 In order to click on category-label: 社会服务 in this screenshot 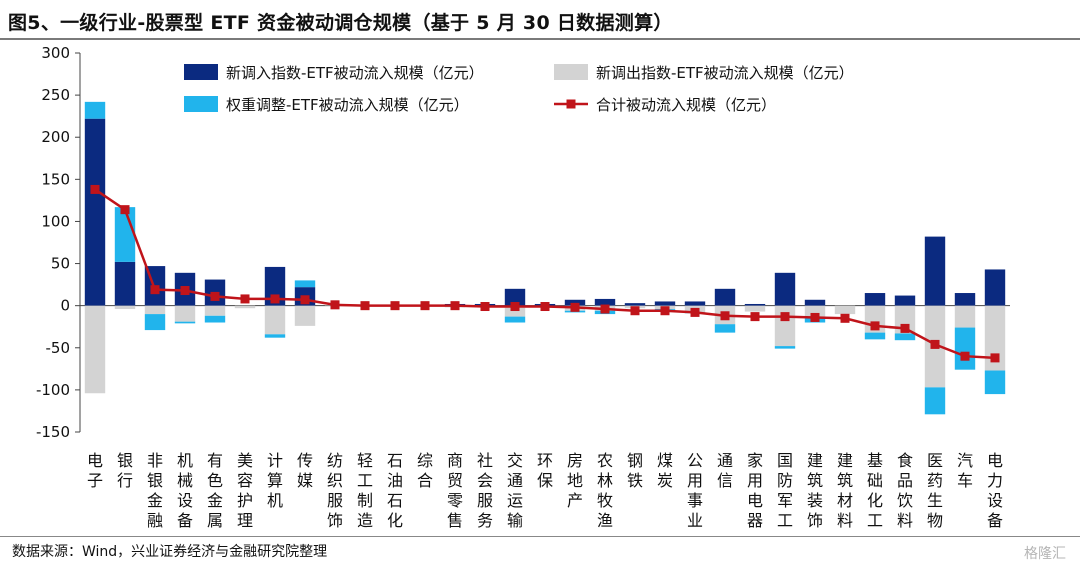, I will do `click(485, 490)`.